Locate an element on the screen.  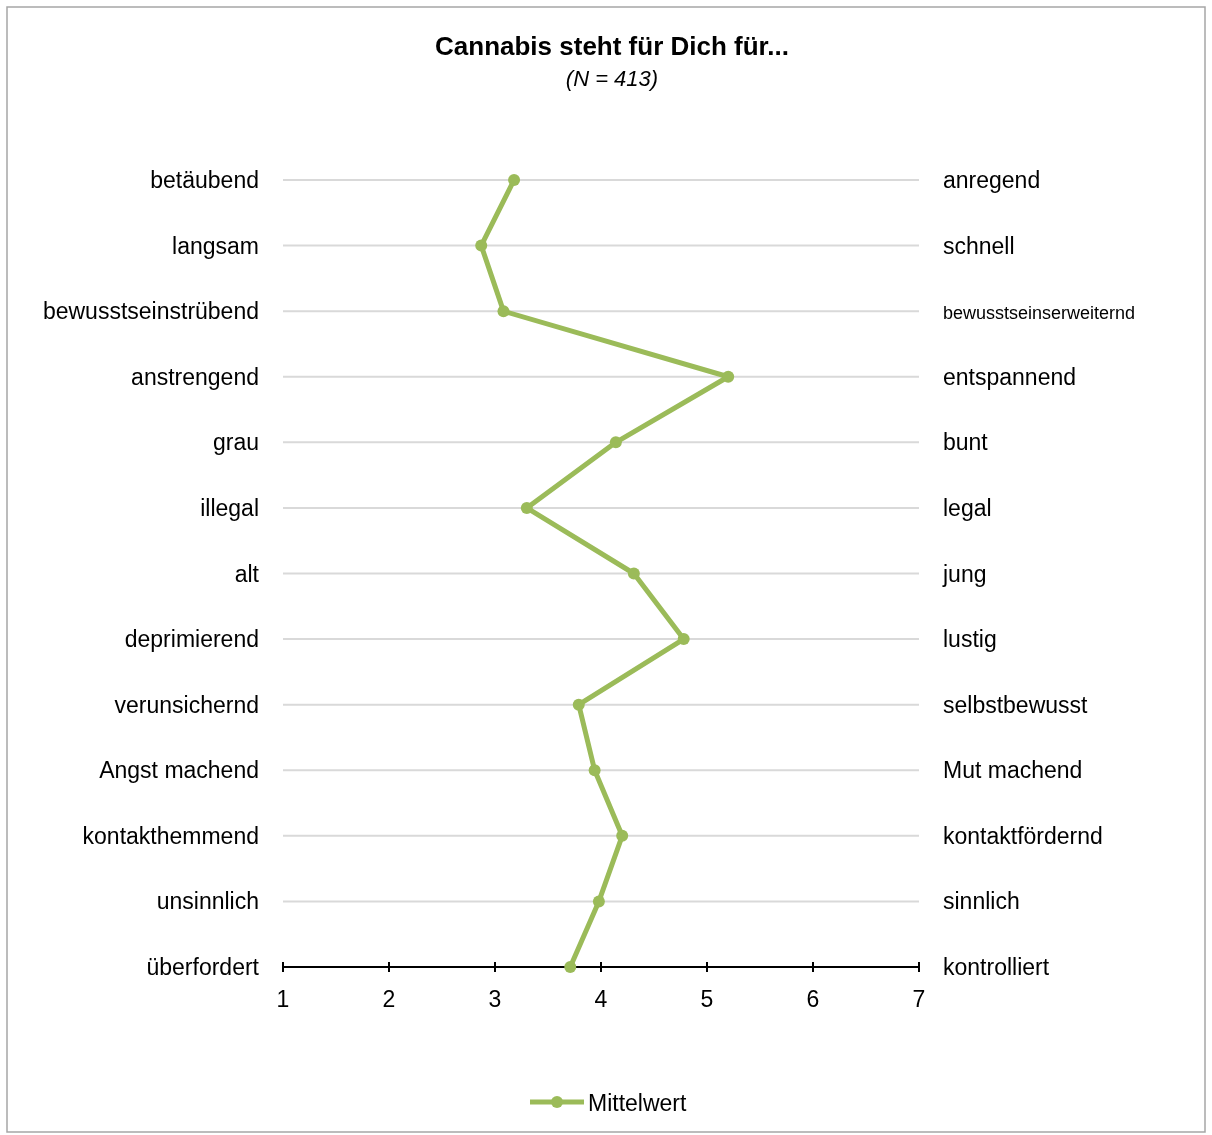
y-tick-label: langsam is located at coordinates (215, 245).